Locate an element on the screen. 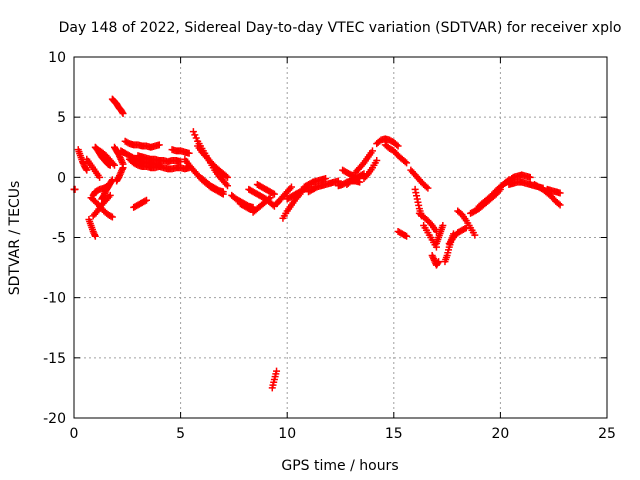  x-tick-label: 25 is located at coordinates (607, 434).